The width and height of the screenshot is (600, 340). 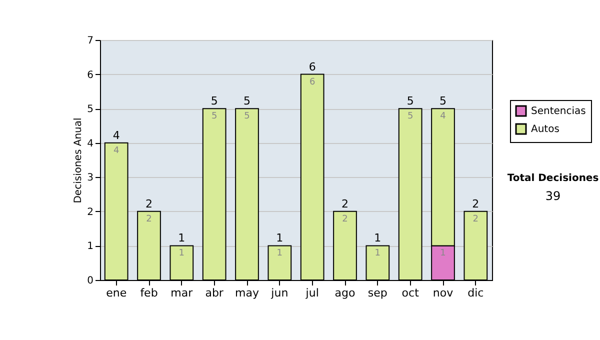 I want to click on x-tick-label: may, so click(x=247, y=293).